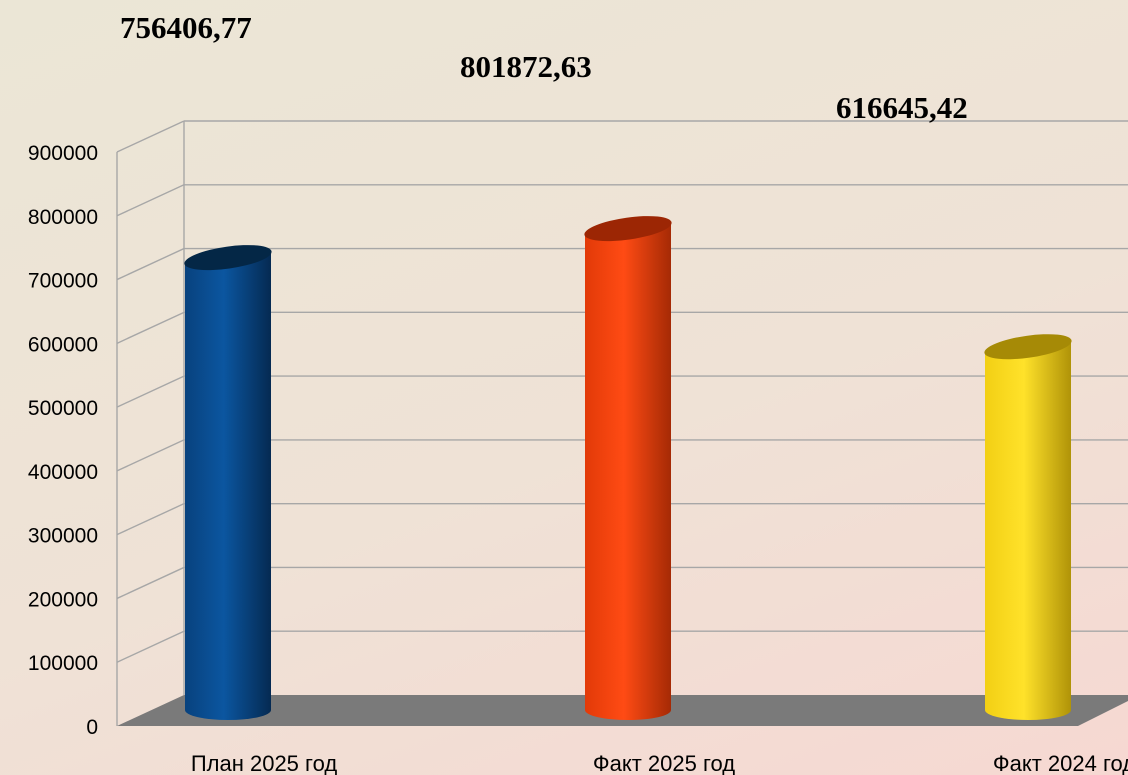 Image resolution: width=1128 pixels, height=775 pixels. What do you see at coordinates (63, 153) in the screenshot?
I see `y-tick-label: 900000` at bounding box center [63, 153].